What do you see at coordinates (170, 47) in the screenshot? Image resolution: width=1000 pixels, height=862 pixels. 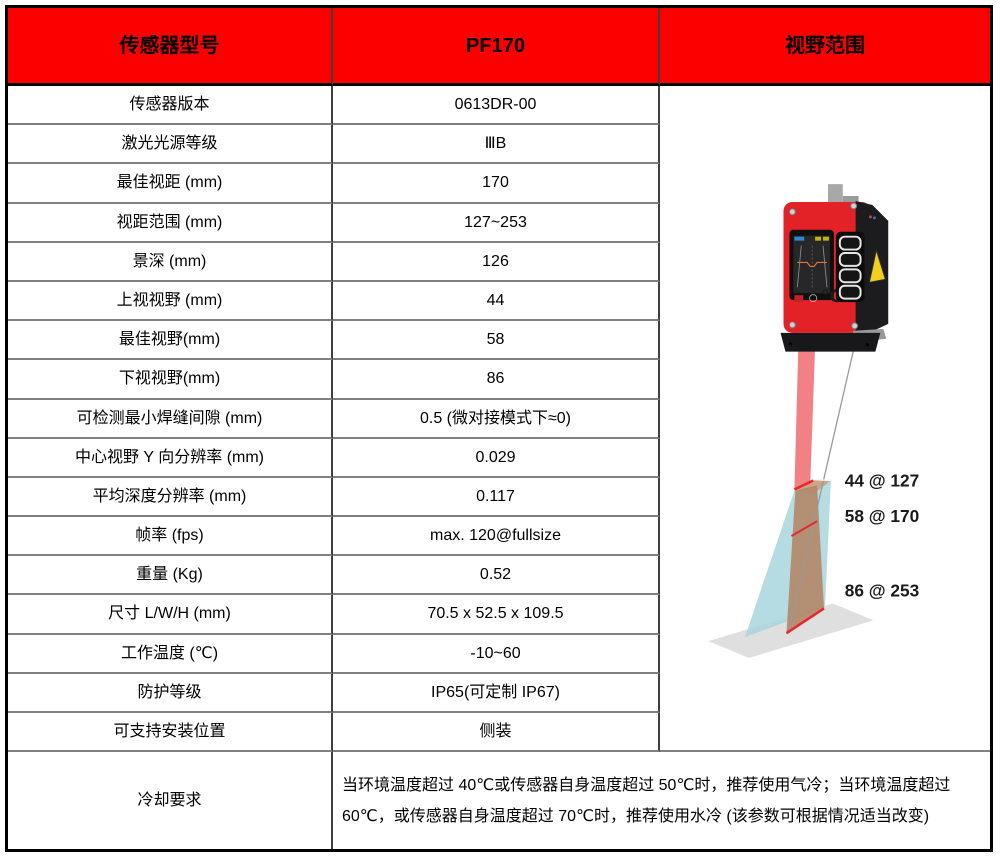 I see `header-sensor-model: 传感器型号` at bounding box center [170, 47].